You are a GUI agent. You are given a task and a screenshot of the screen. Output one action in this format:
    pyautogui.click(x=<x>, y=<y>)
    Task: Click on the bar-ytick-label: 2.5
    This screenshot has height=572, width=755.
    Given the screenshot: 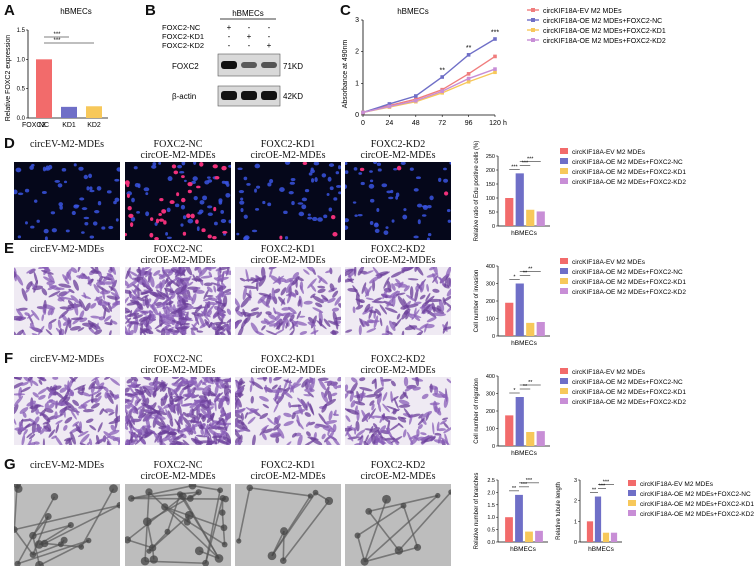 What is the action you would take?
    pyautogui.click(x=491, y=481)
    